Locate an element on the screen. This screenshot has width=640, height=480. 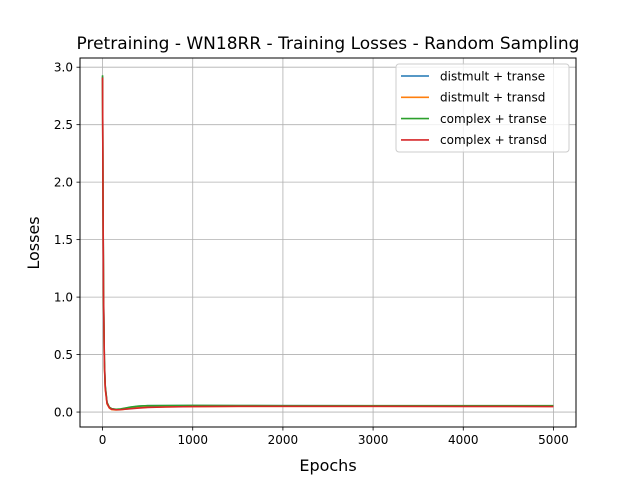
y-tick-label: 1.0 is located at coordinates (63, 298).